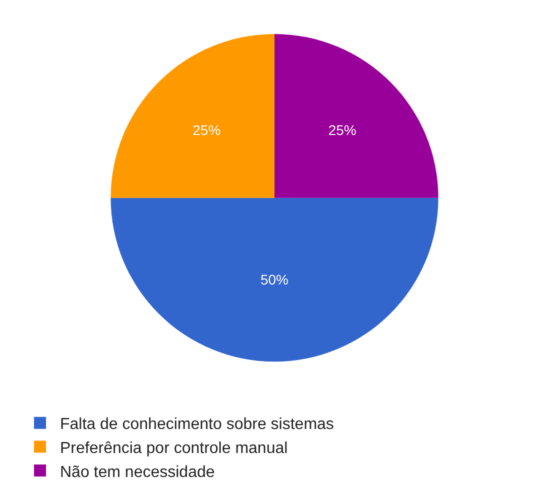  What do you see at coordinates (197, 425) in the screenshot?
I see `legend-label: Falta de conhecimento sobre sistemas` at bounding box center [197, 425].